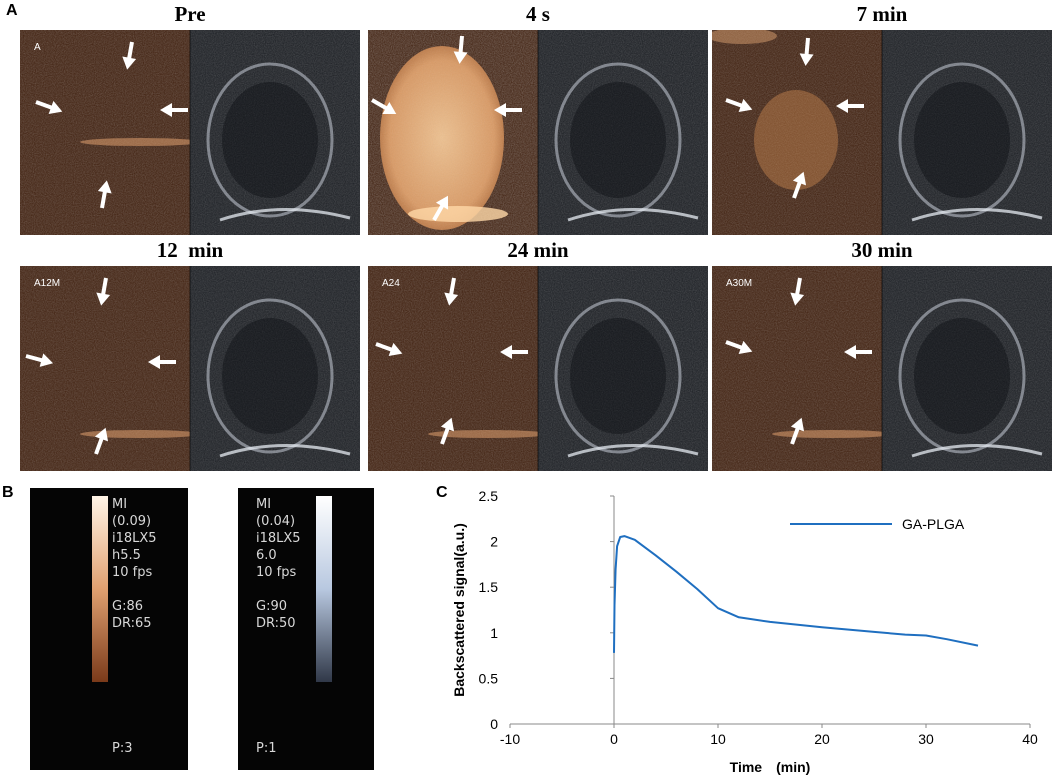  What do you see at coordinates (122, 748) in the screenshot?
I see `colorbar-footer: P:3` at bounding box center [122, 748].